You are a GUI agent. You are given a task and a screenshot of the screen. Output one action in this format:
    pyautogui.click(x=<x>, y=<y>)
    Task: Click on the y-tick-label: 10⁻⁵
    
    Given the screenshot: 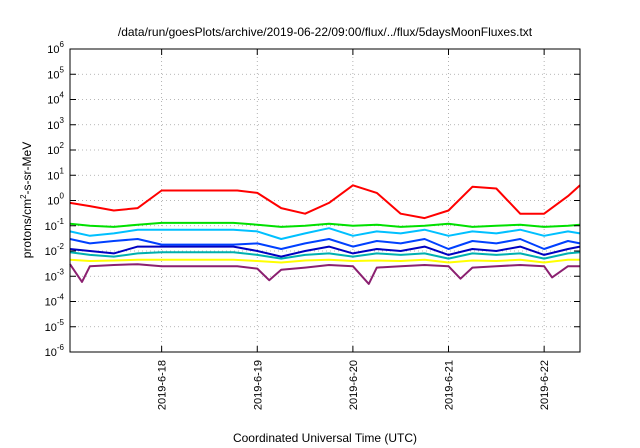 What is the action you would take?
    pyautogui.click(x=55, y=326)
    